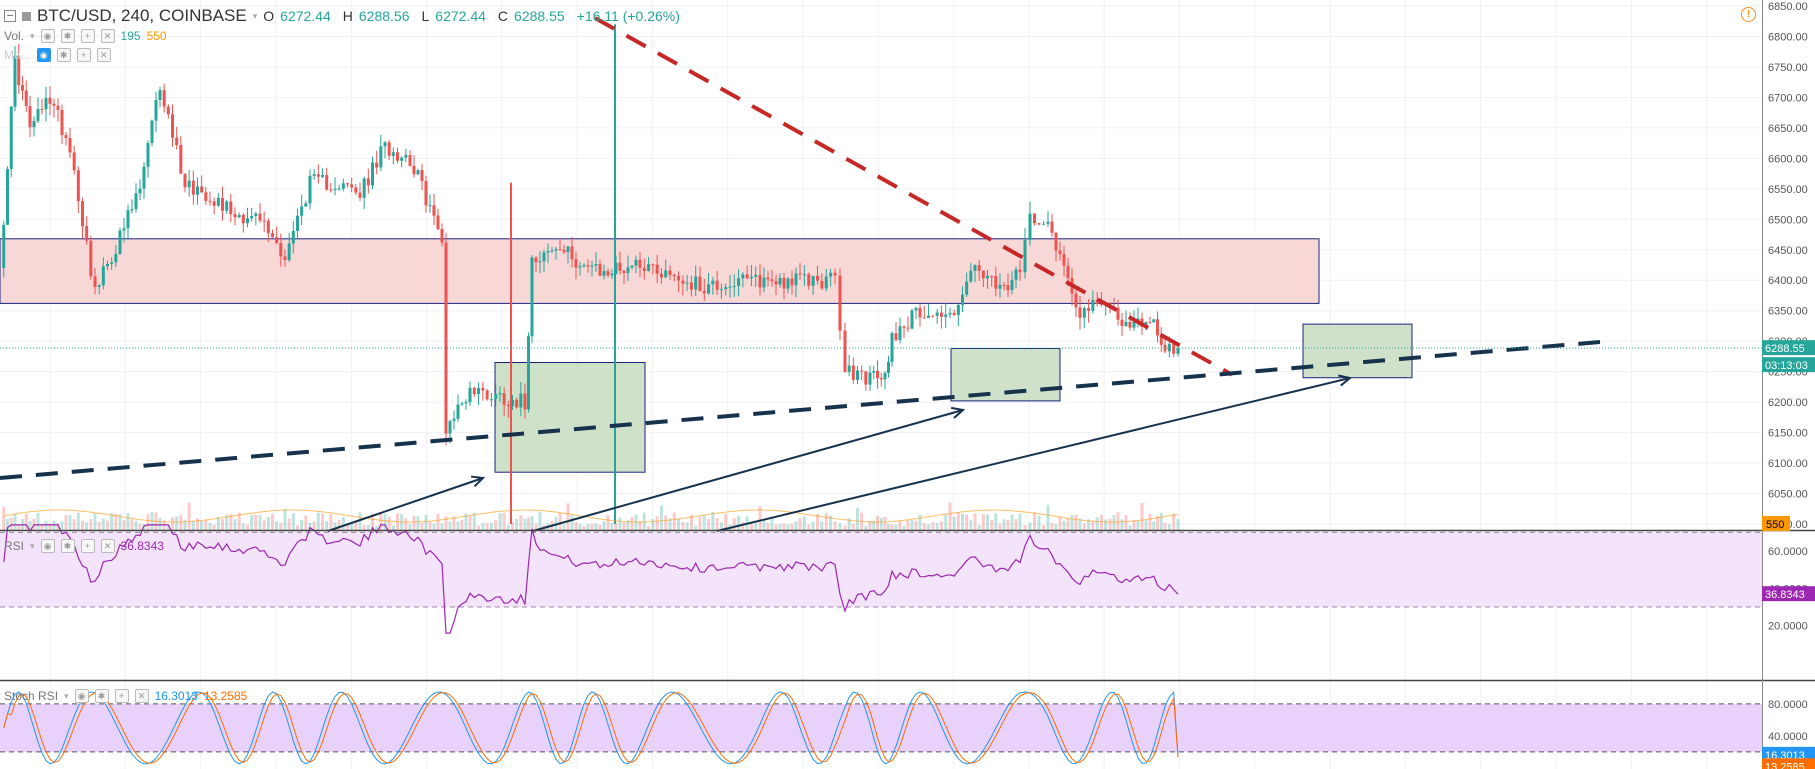 This screenshot has width=1815, height=769. Describe the element at coordinates (31, 696) in the screenshot. I see `stoch-label: Stoch RSI` at that location.